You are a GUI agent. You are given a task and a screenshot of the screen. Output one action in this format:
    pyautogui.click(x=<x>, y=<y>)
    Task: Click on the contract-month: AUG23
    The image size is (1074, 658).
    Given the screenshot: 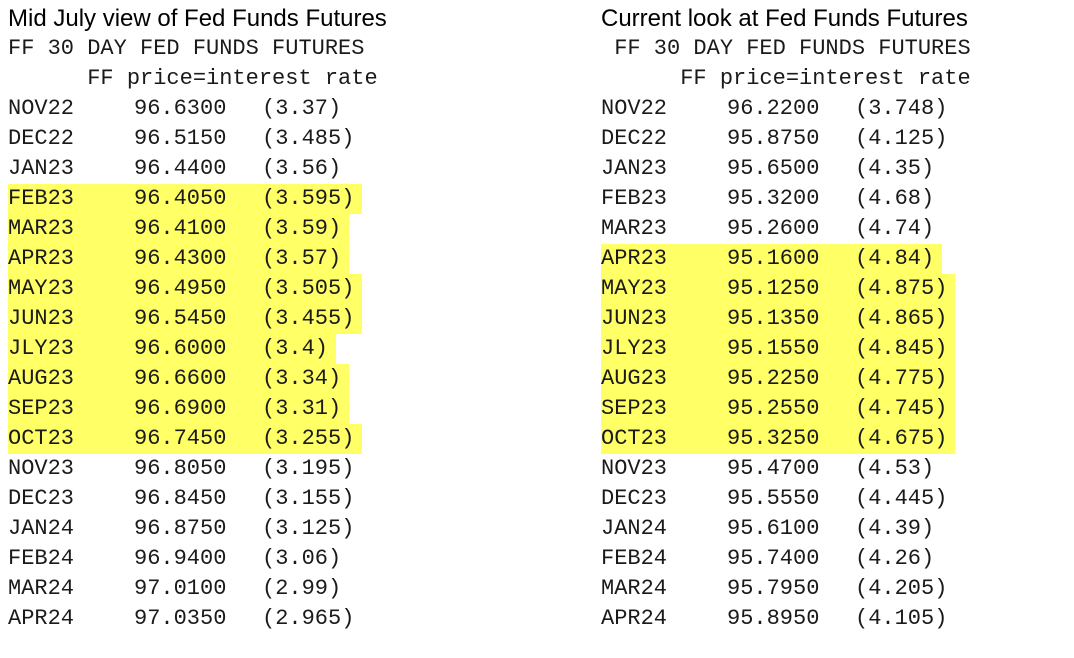 What is the action you would take?
    pyautogui.click(x=41, y=378)
    